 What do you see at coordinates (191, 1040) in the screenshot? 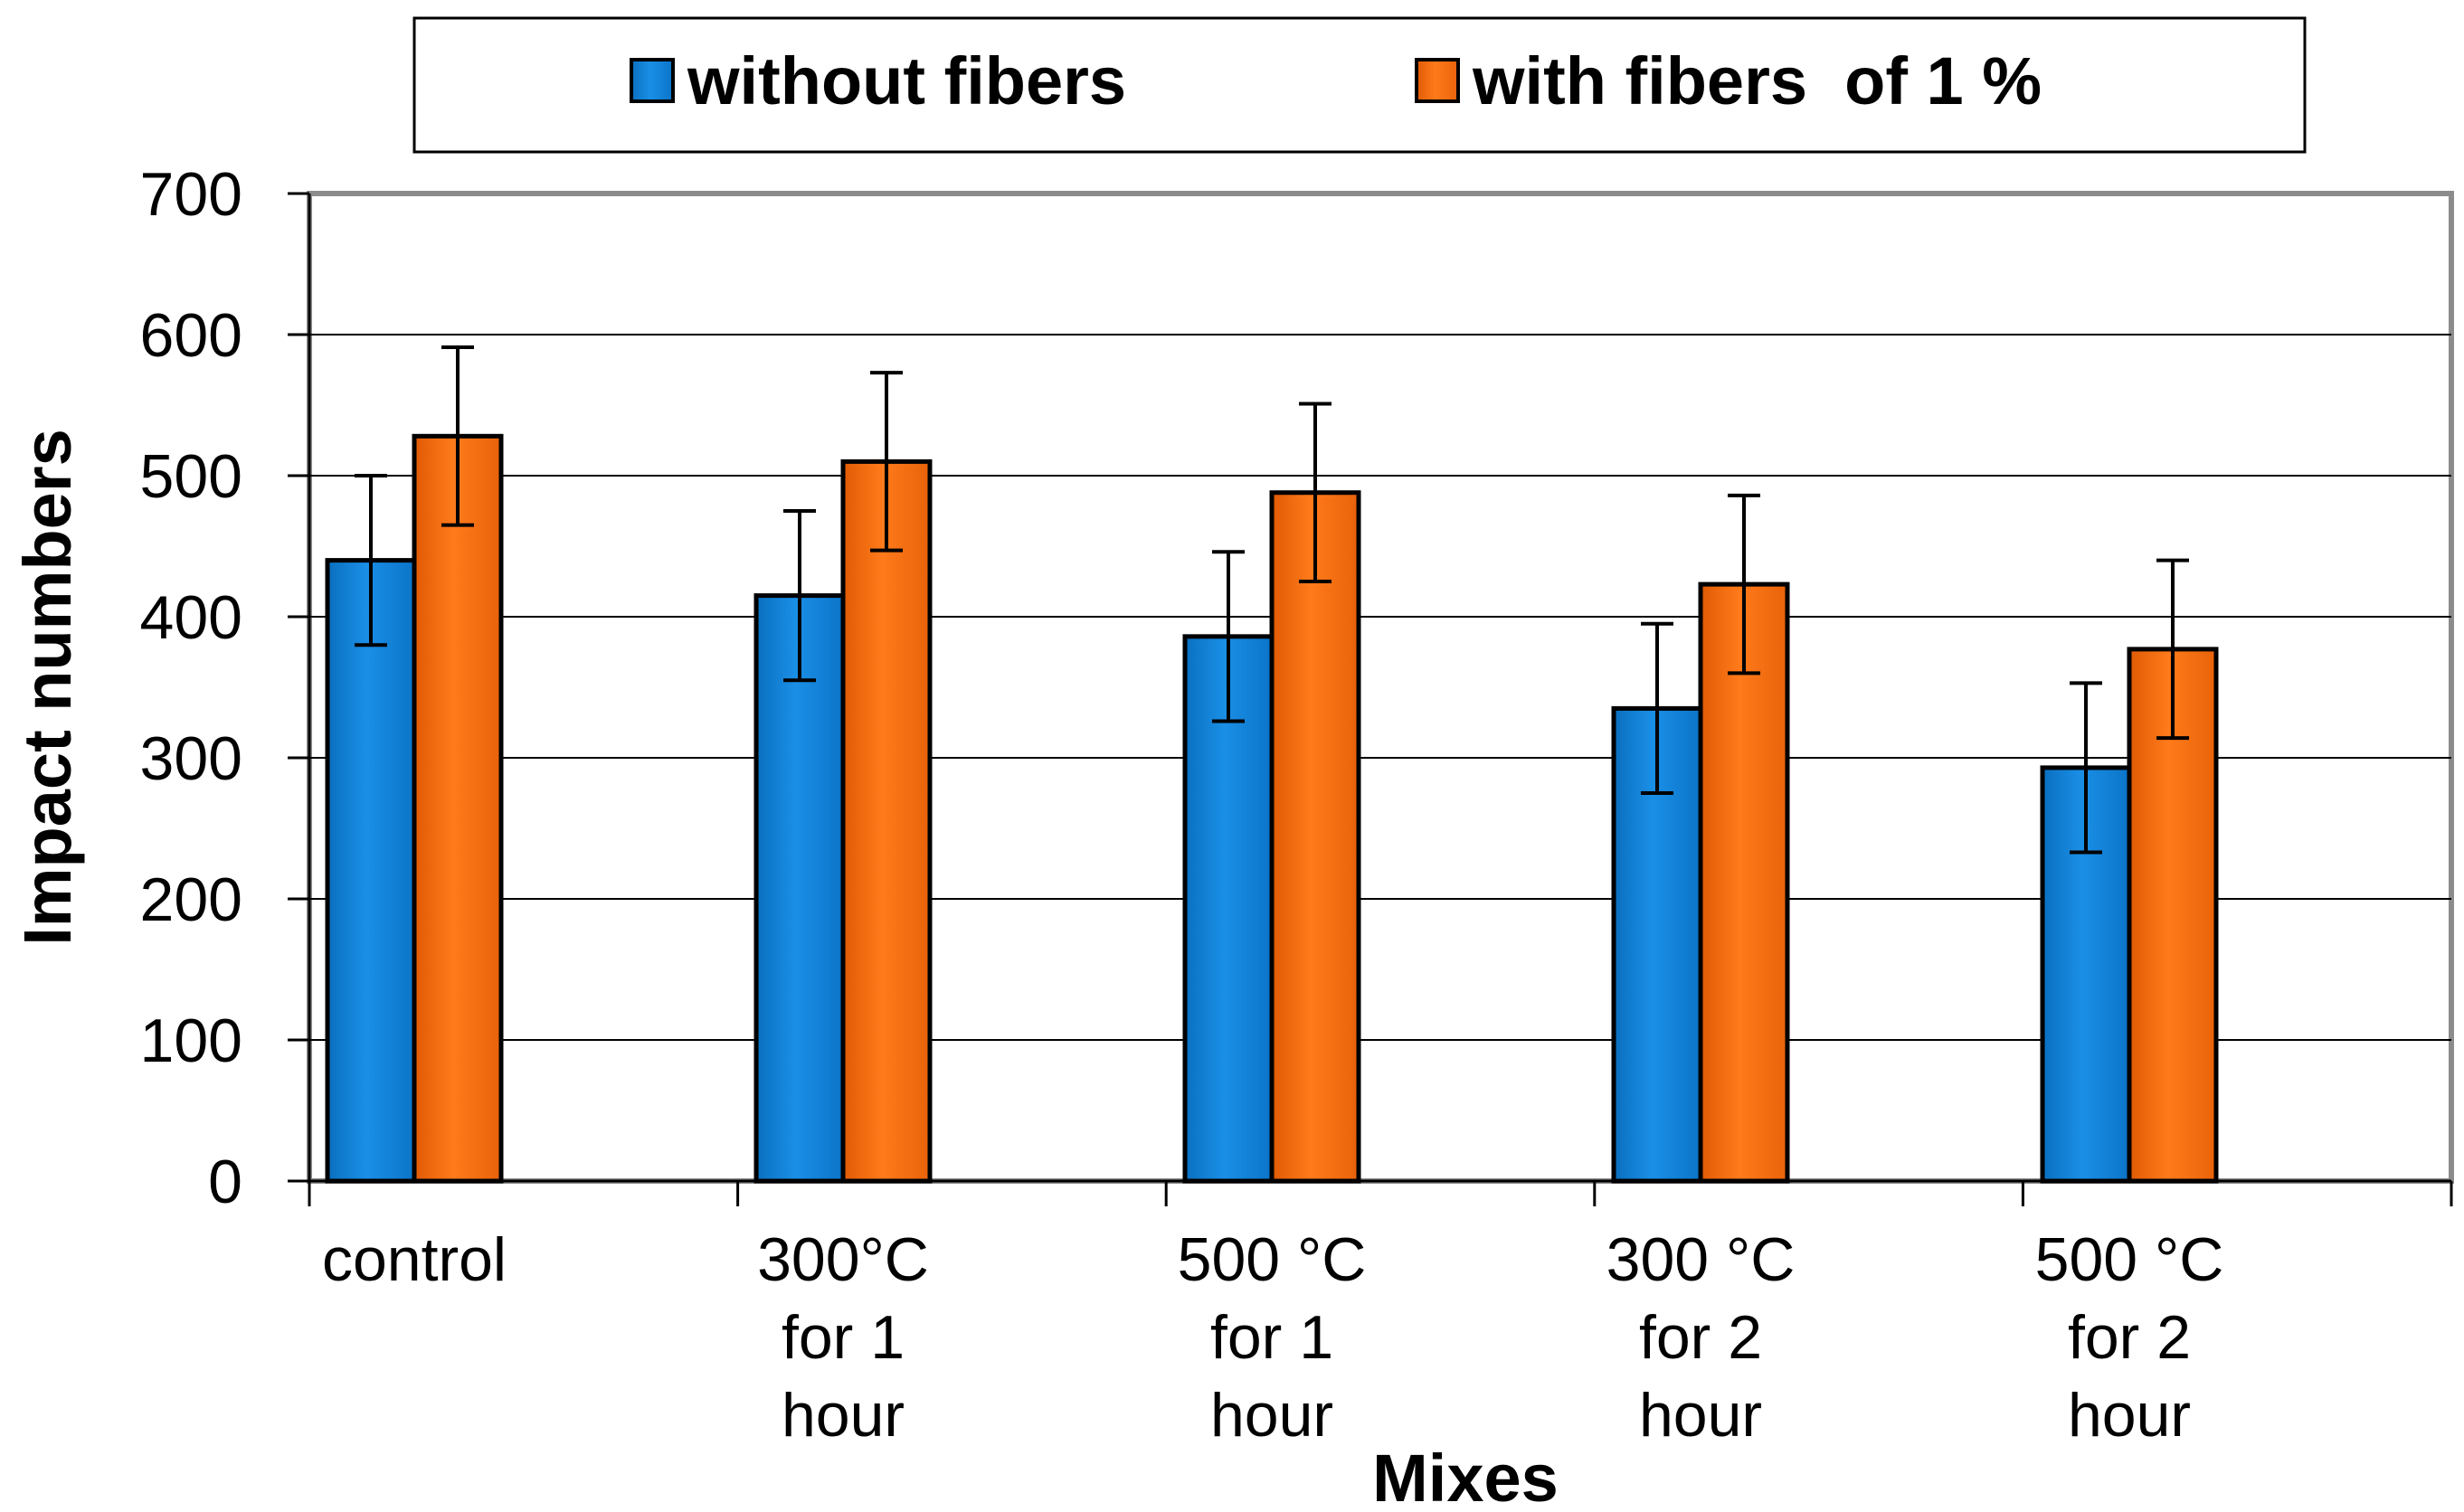
I see `y-tick-label: 100` at bounding box center [191, 1040].